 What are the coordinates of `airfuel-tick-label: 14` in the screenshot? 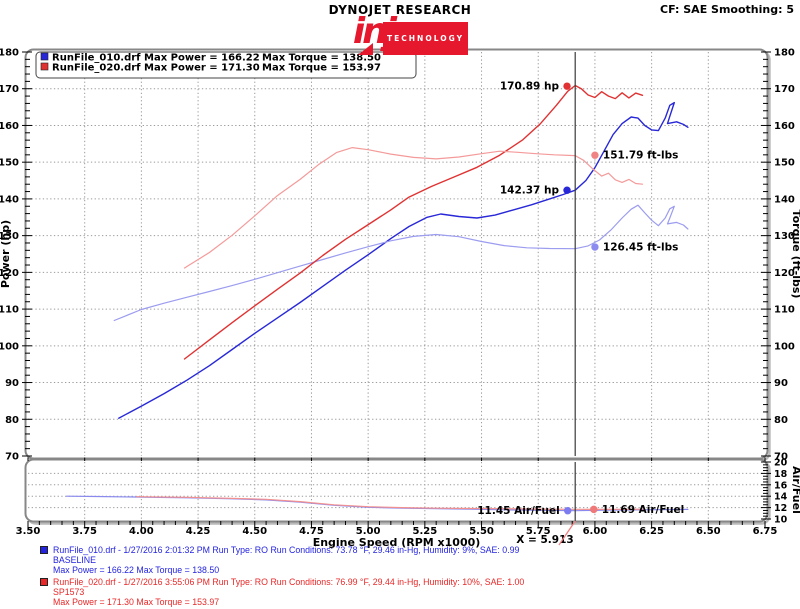 It's located at (781, 497).